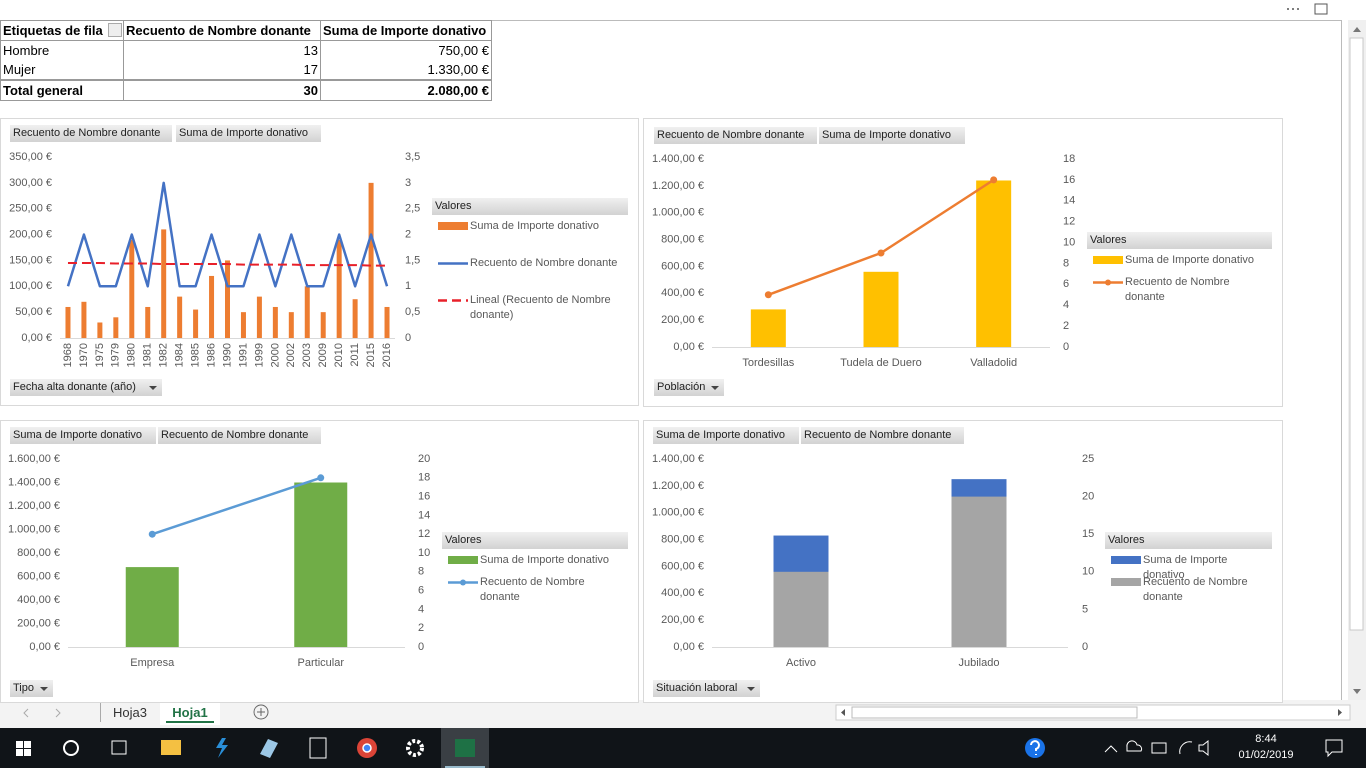 This screenshot has width=1366, height=768. Describe the element at coordinates (119, 747) in the screenshot. I see `task-view` at that location.